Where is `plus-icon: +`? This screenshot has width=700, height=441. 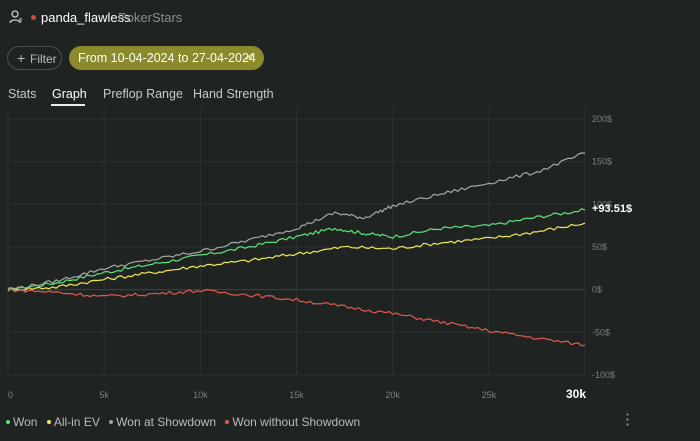 plus-icon: + is located at coordinates (21, 58).